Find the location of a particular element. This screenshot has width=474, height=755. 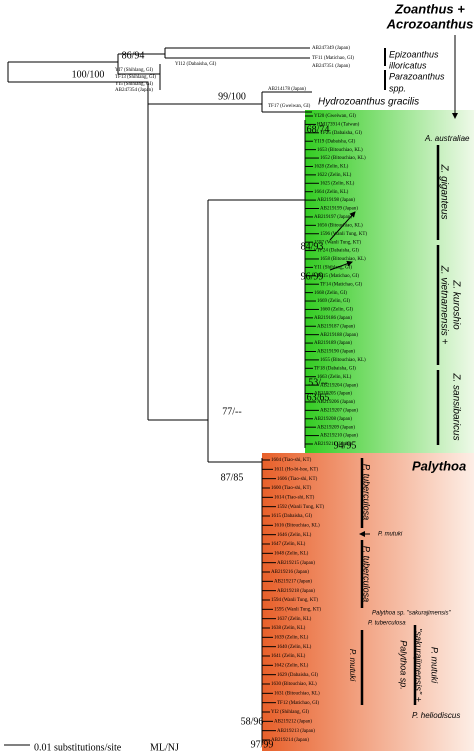

tip-label: 1640 (Zelin, KL) is located at coordinates (294, 647).